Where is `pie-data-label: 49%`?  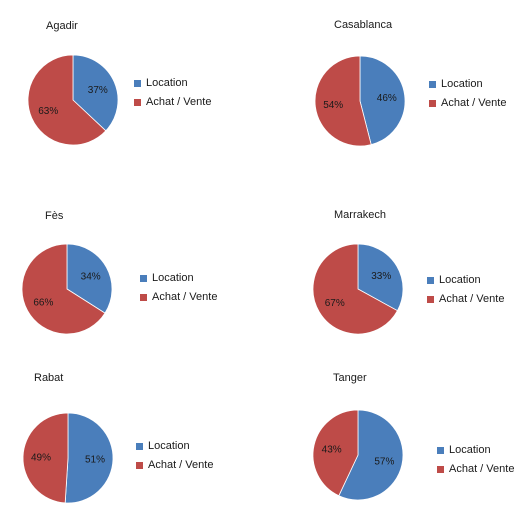 pie-data-label: 49% is located at coordinates (41, 458).